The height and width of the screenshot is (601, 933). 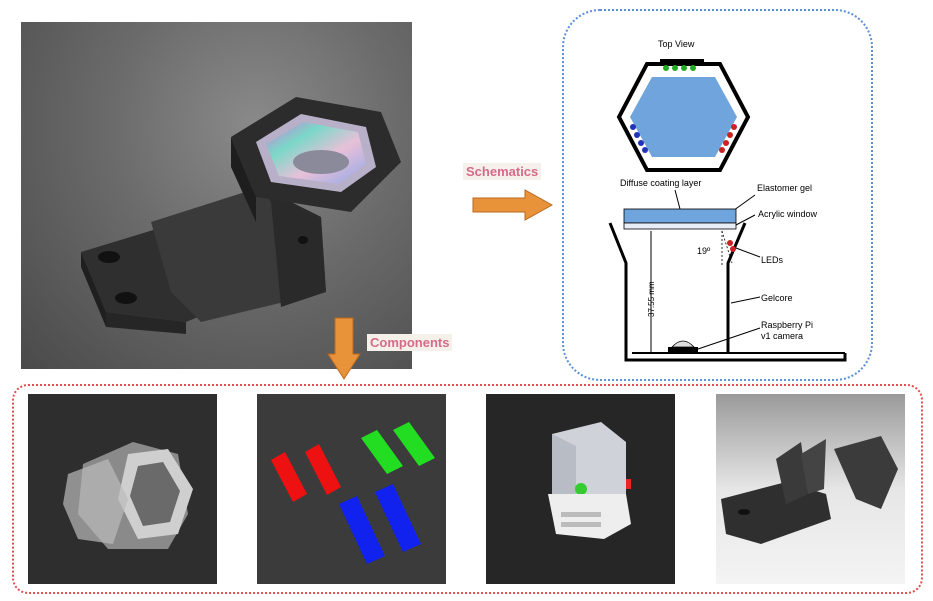 I want to click on elastomer-label: Elastomer gel, so click(x=784, y=188).